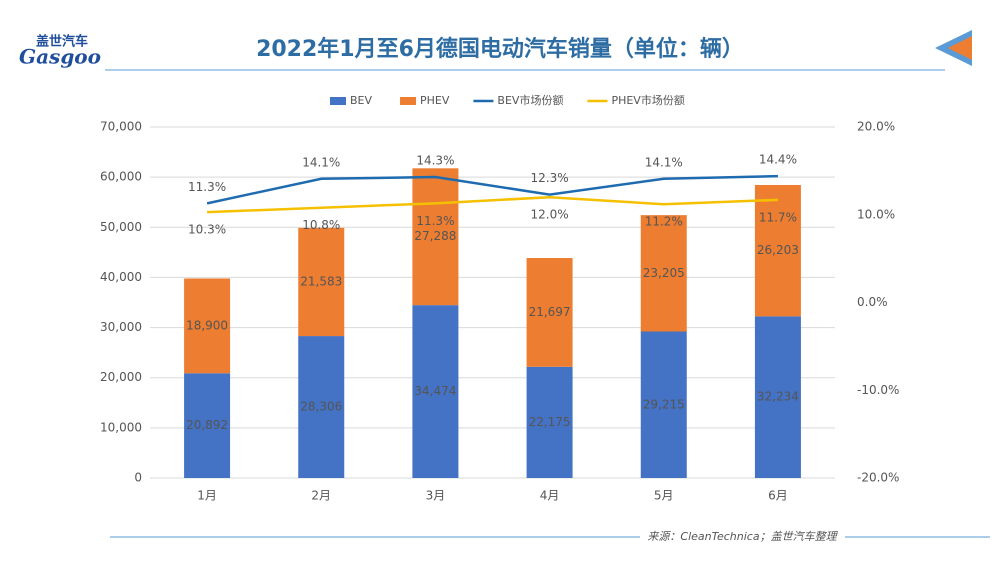 Image resolution: width=1000 pixels, height=562 pixels. I want to click on data-label: 28,306, so click(321, 407).